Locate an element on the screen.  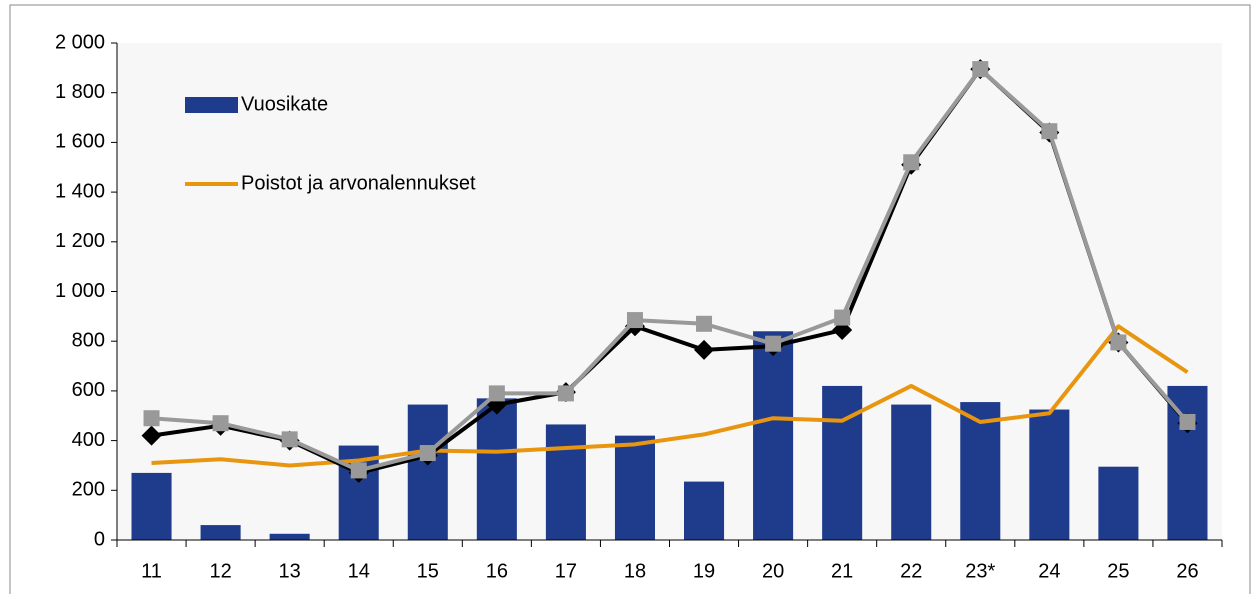
legend-label: Vuosikate is located at coordinates (284, 104).